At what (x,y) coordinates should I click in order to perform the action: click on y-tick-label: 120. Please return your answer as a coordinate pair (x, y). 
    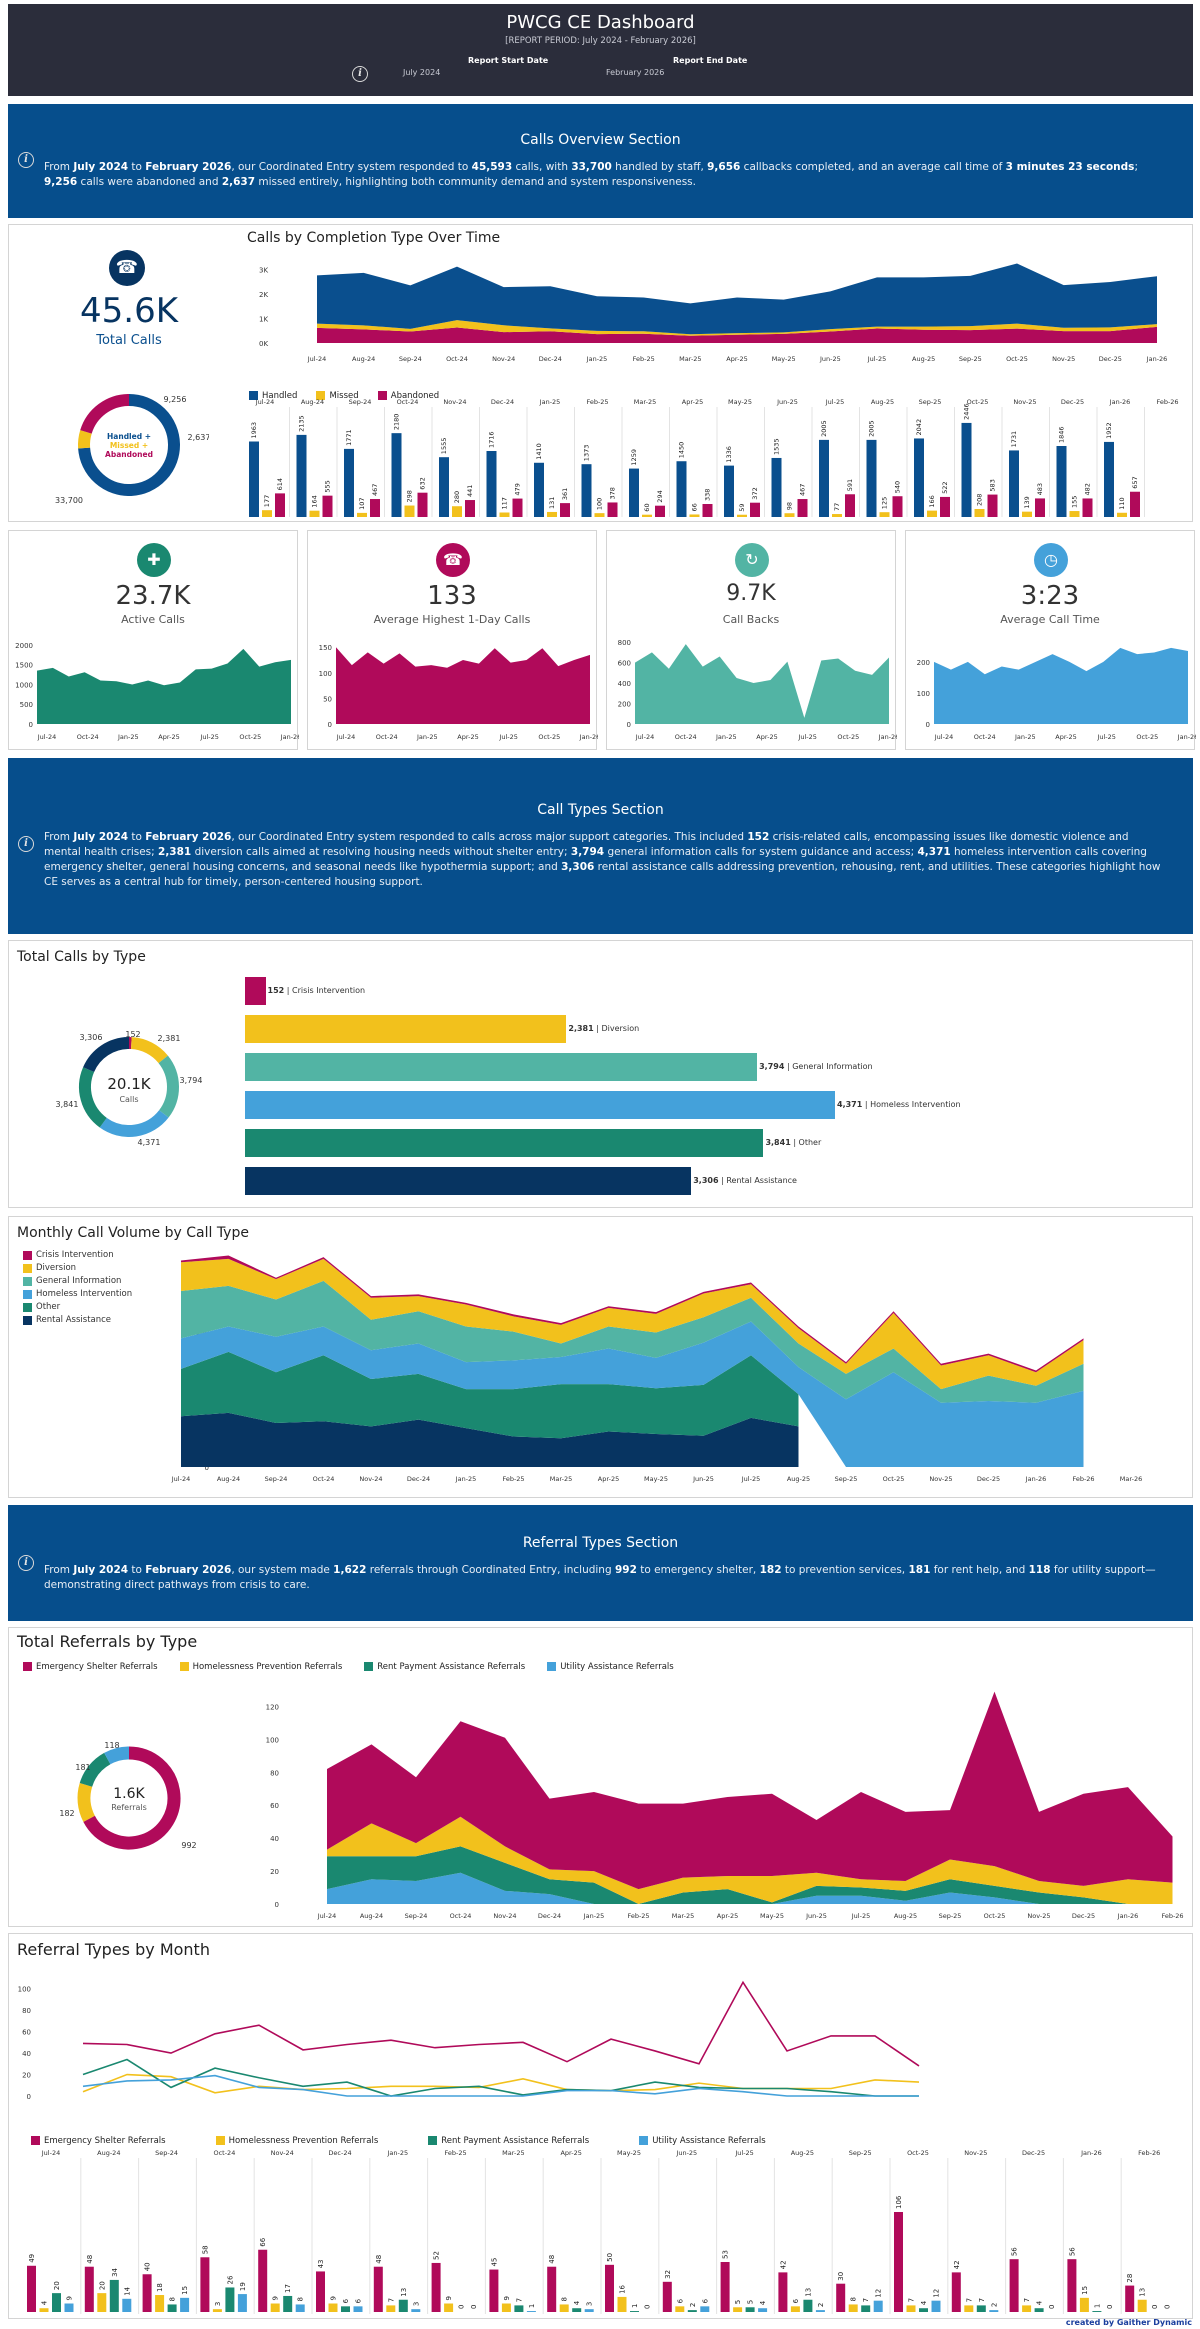
    Looking at the image, I should click on (272, 1707).